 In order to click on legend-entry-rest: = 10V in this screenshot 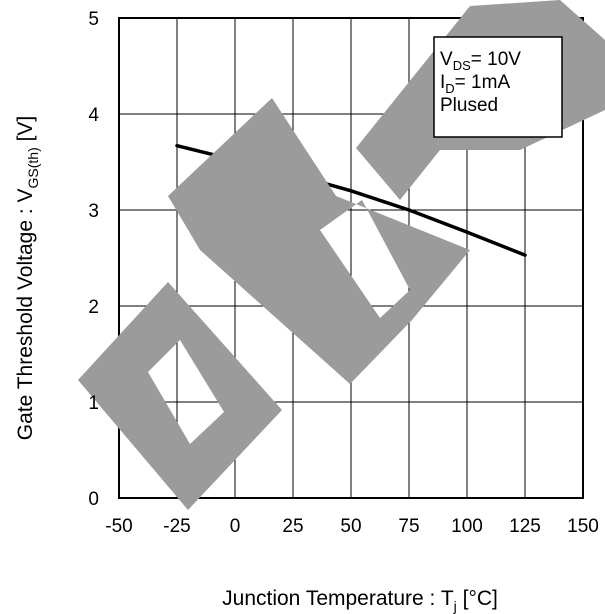, I will do `click(496, 59)`.